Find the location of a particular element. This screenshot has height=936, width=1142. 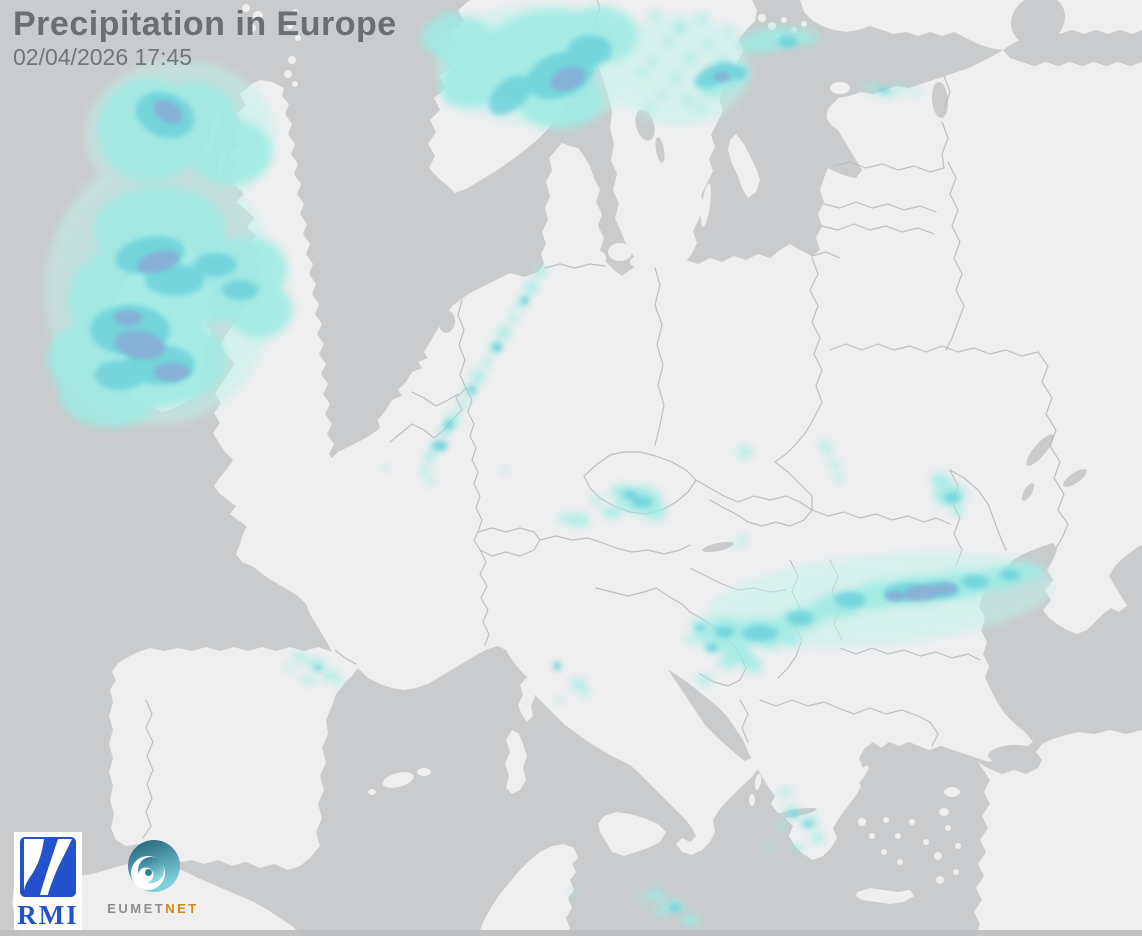

eumetnet-logo: EUMETNET is located at coordinates (153, 882).